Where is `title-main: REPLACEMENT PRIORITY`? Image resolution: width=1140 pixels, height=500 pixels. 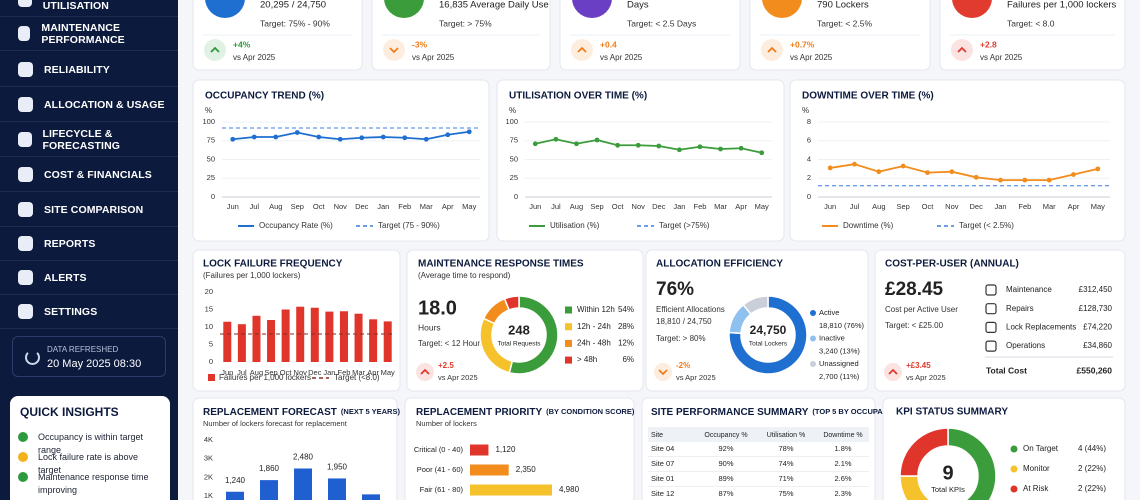
title-main: REPLACEMENT PRIORITY is located at coordinates (479, 412).